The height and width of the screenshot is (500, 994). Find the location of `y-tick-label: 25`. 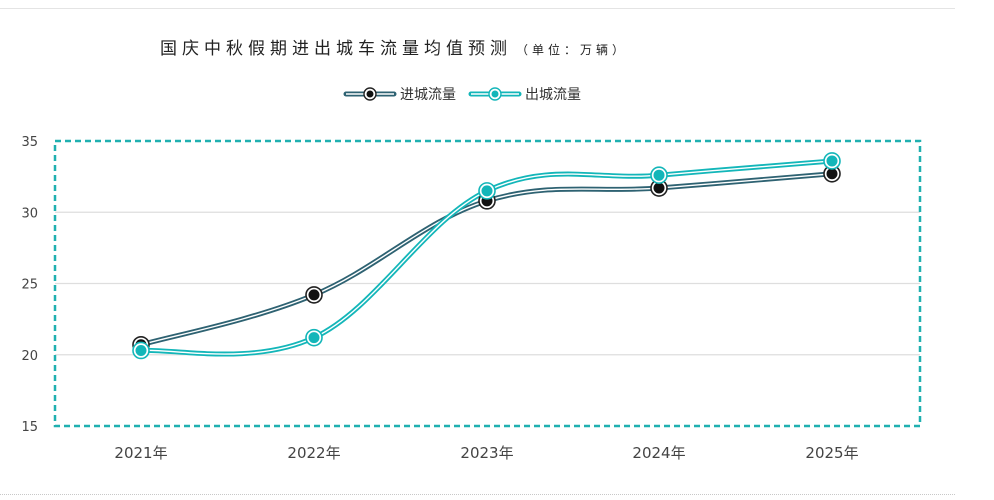

y-tick-label: 25 is located at coordinates (29, 285).